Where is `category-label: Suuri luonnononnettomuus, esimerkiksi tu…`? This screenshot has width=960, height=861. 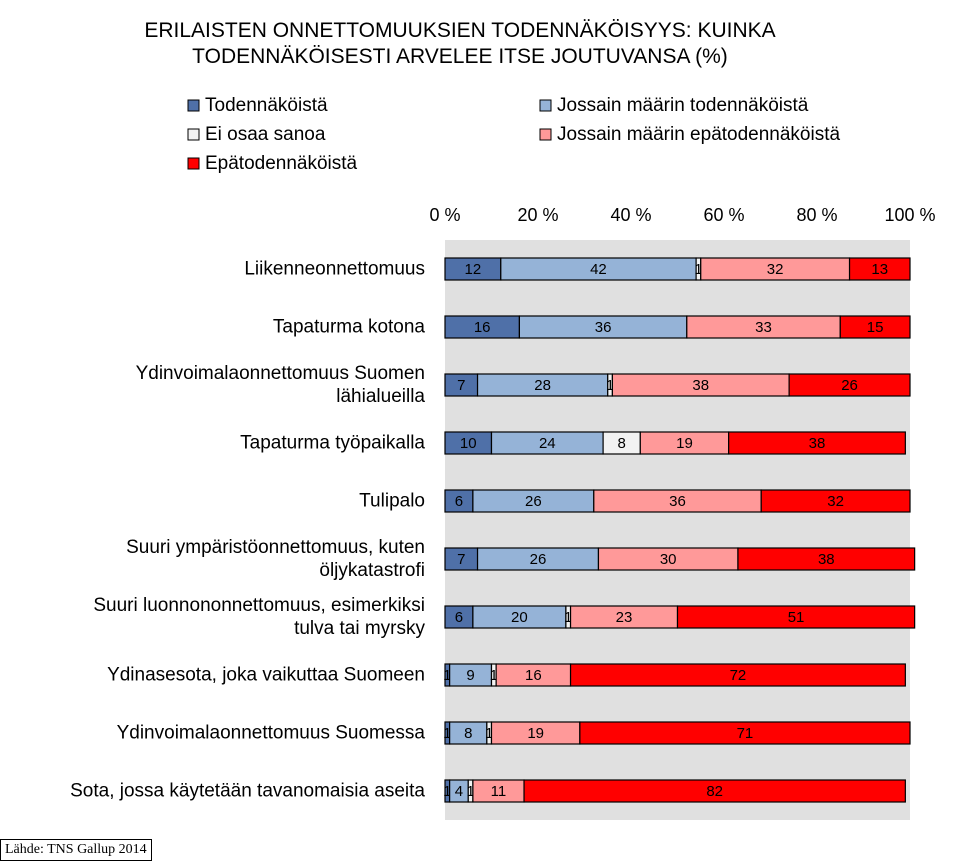
category-label: Suuri luonnononnettomuus, esimerkiksi tu… is located at coordinates (259, 617).